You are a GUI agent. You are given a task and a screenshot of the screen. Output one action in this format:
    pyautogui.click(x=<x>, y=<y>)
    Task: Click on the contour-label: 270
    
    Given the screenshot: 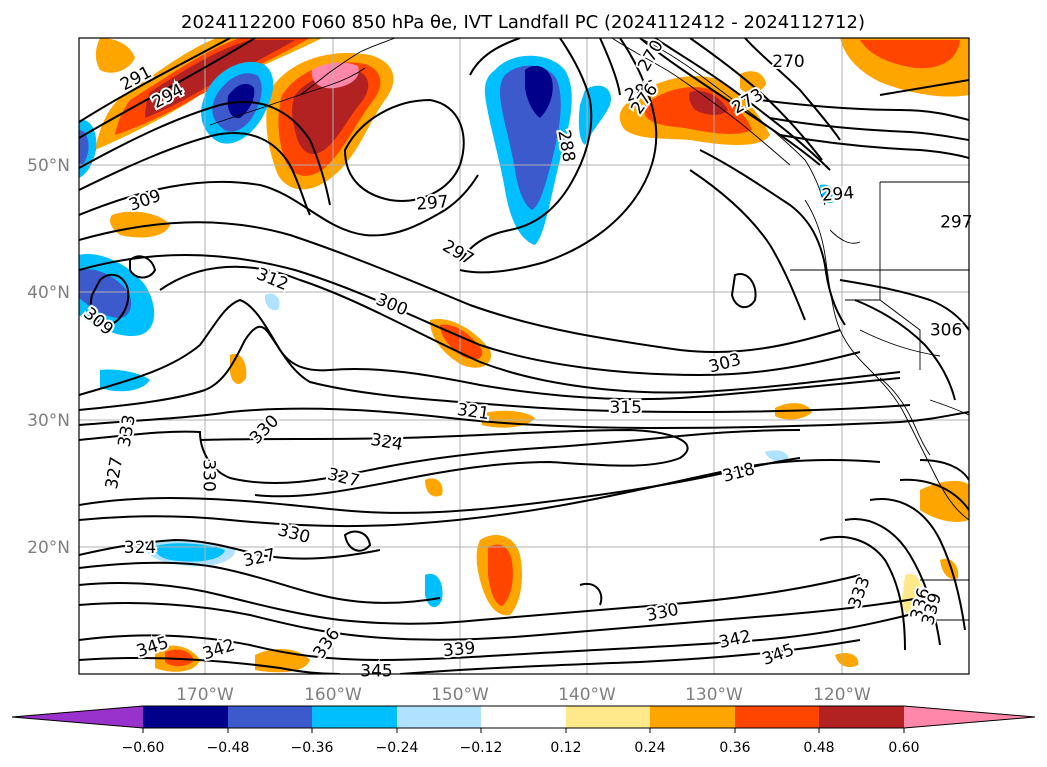 What is the action you would take?
    pyautogui.click(x=788, y=62)
    